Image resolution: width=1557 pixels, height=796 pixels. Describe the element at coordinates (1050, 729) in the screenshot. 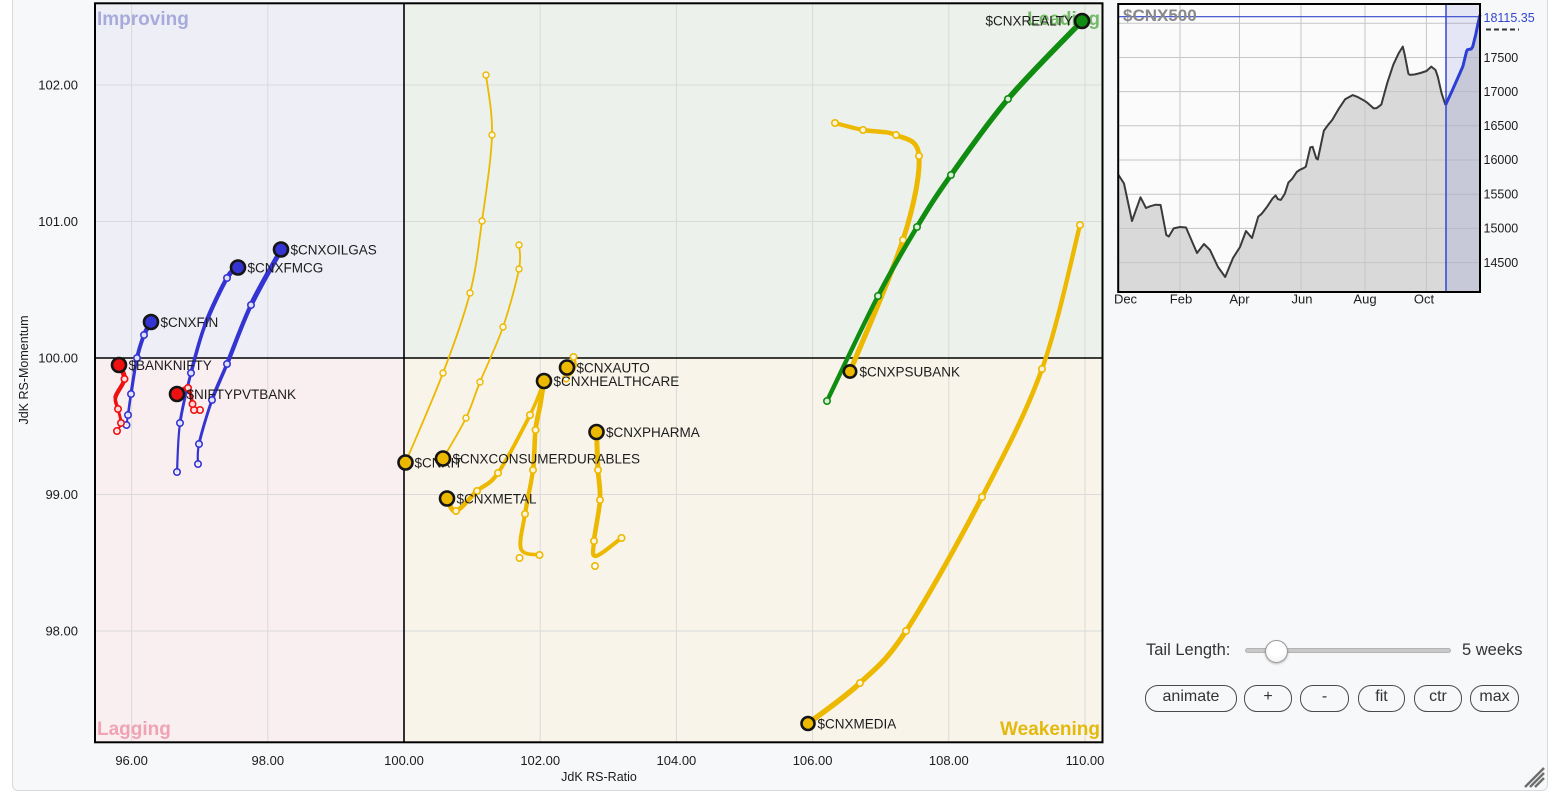

I see `svg-text: Weakening` at that location.